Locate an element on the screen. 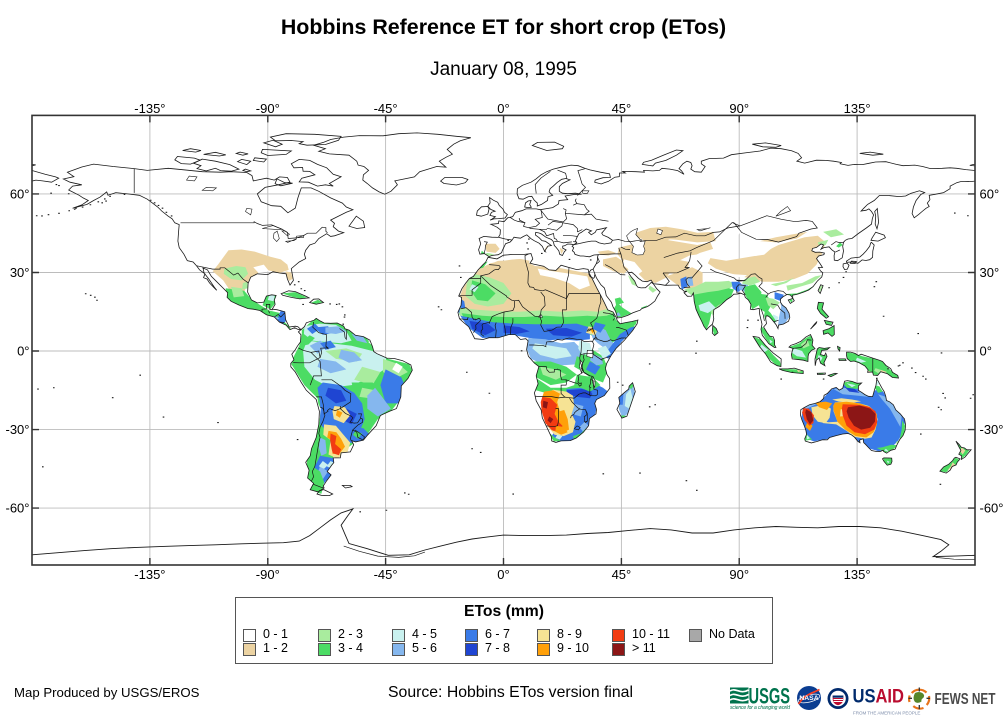 The height and width of the screenshot is (720, 1007). svg-text: FEWS NET is located at coordinates (965, 699).